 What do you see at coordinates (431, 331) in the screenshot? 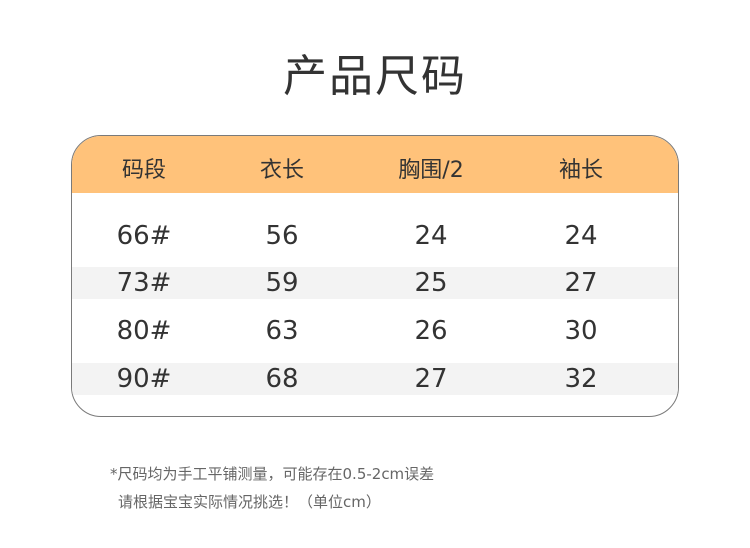
I see `table-cell: 26` at bounding box center [431, 331].